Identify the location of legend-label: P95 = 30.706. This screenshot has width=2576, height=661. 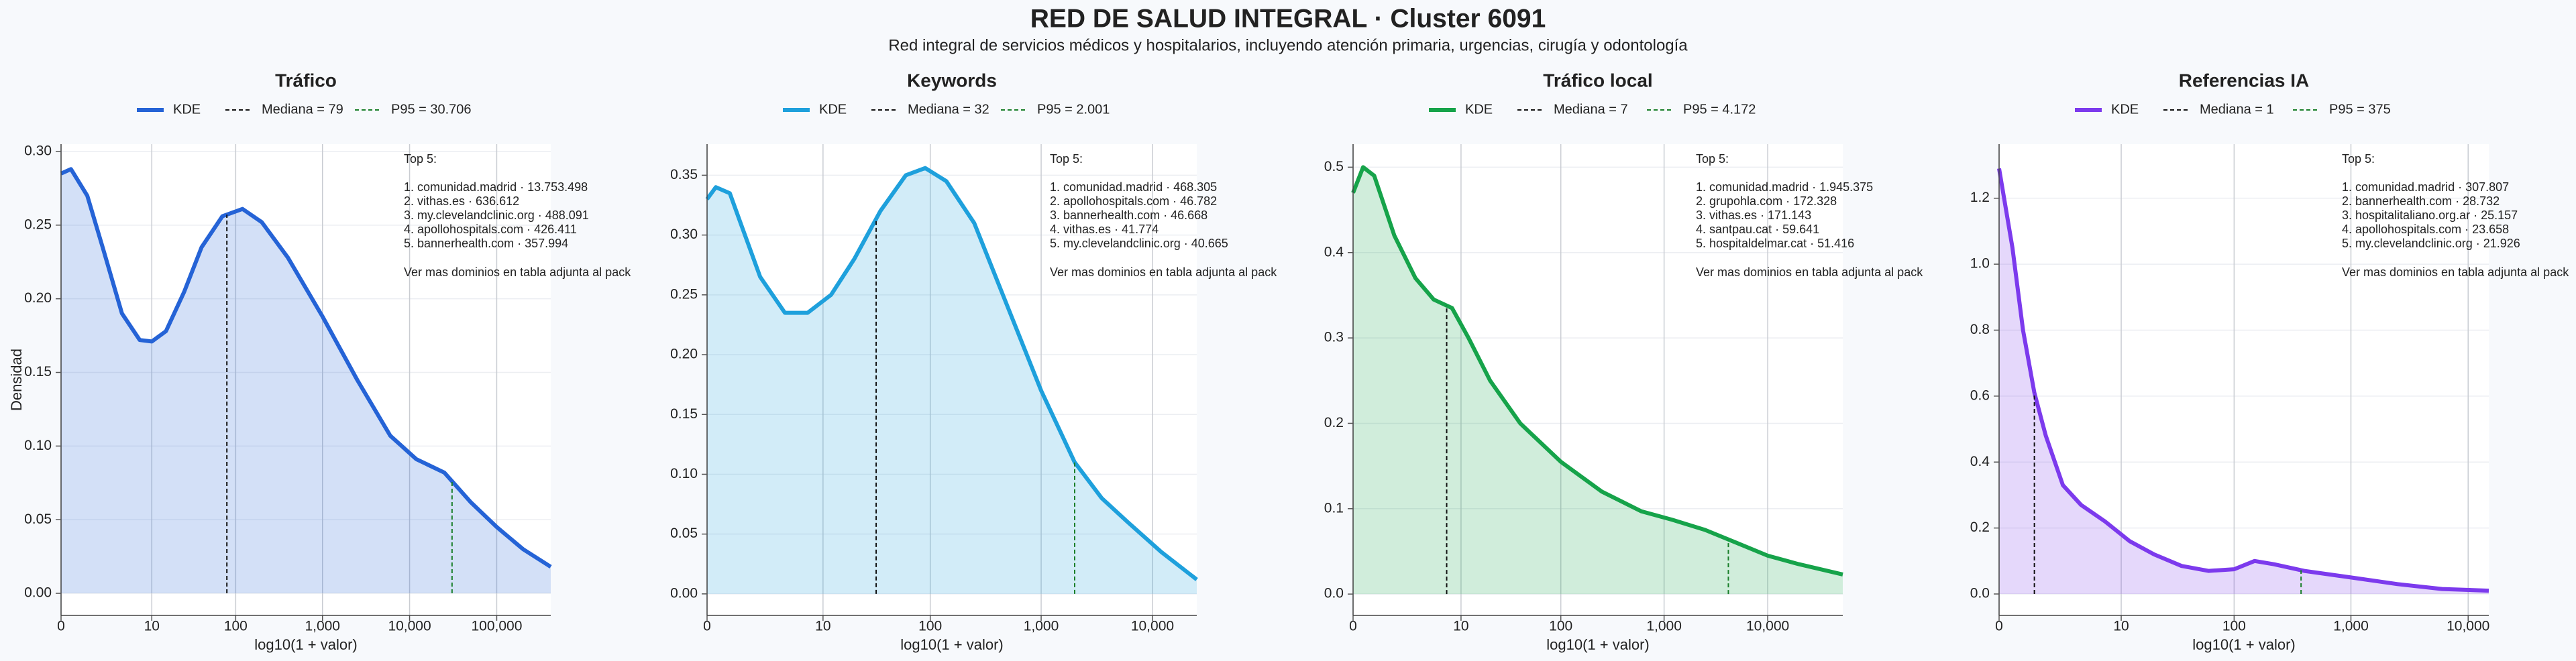
(431, 110).